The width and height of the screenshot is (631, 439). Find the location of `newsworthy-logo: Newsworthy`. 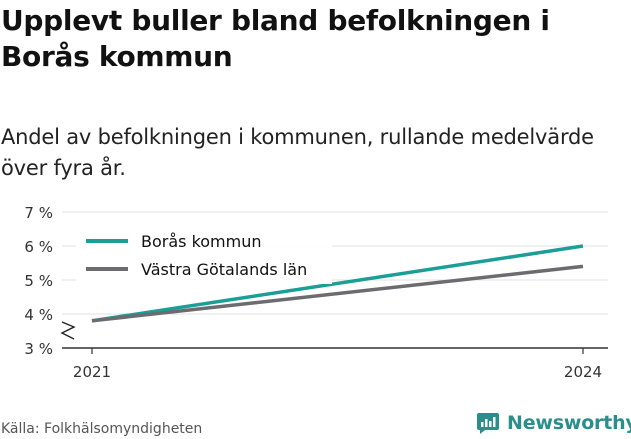

newsworthy-logo: Newsworthy is located at coordinates (553, 423).